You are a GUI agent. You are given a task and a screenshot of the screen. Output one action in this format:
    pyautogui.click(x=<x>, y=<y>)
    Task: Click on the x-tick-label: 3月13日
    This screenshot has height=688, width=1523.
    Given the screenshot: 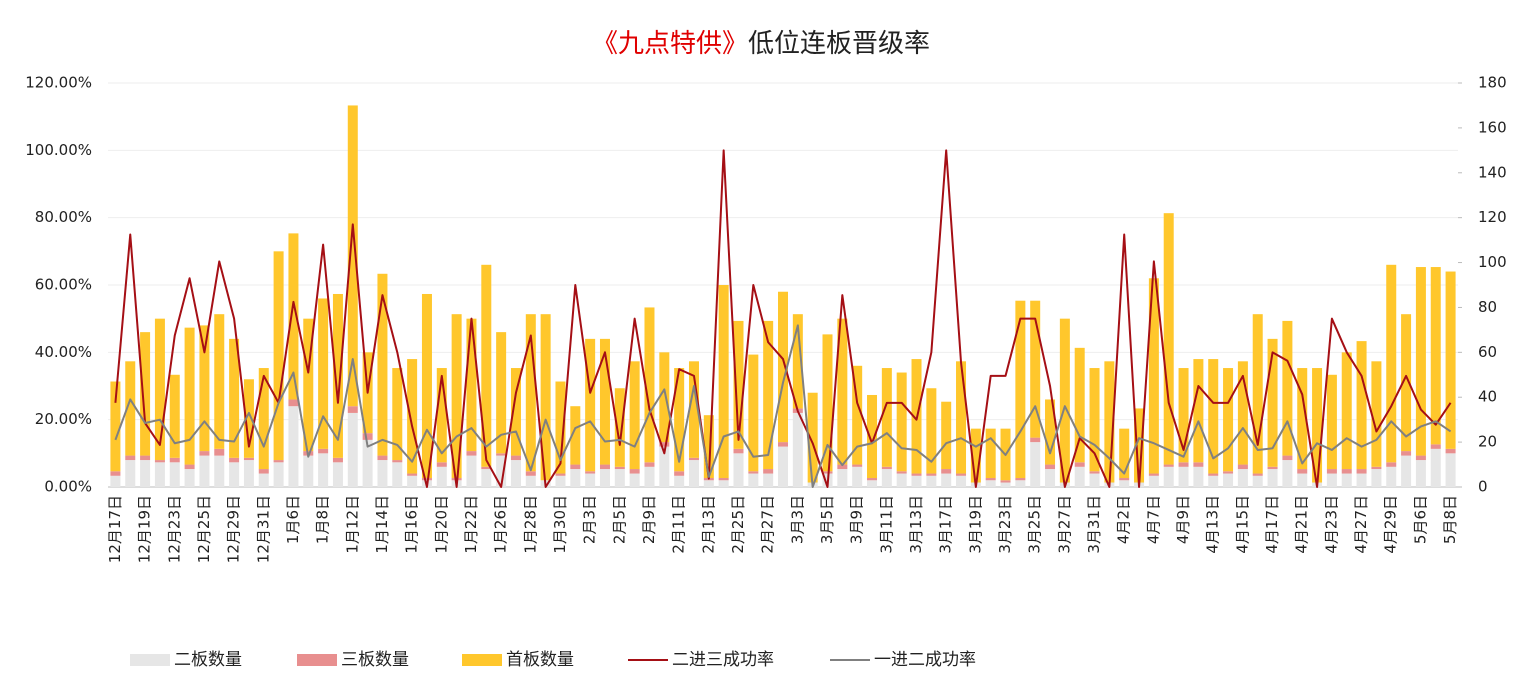 What is the action you would take?
    pyautogui.click(x=916, y=524)
    